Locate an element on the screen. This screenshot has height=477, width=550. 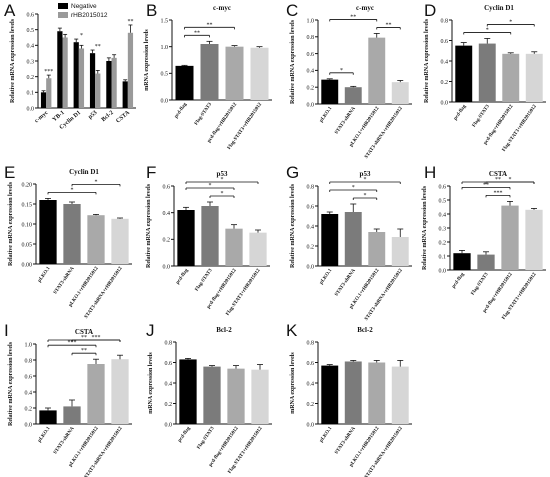
chart-title: Bcl-2 is located at coordinates (224, 330).